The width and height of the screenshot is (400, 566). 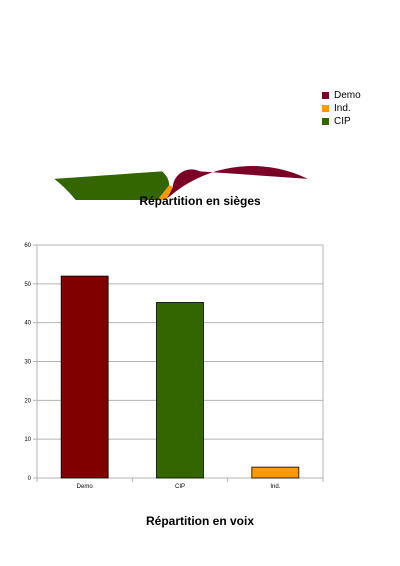 I want to click on legend-swatch-cip, so click(x=325, y=121).